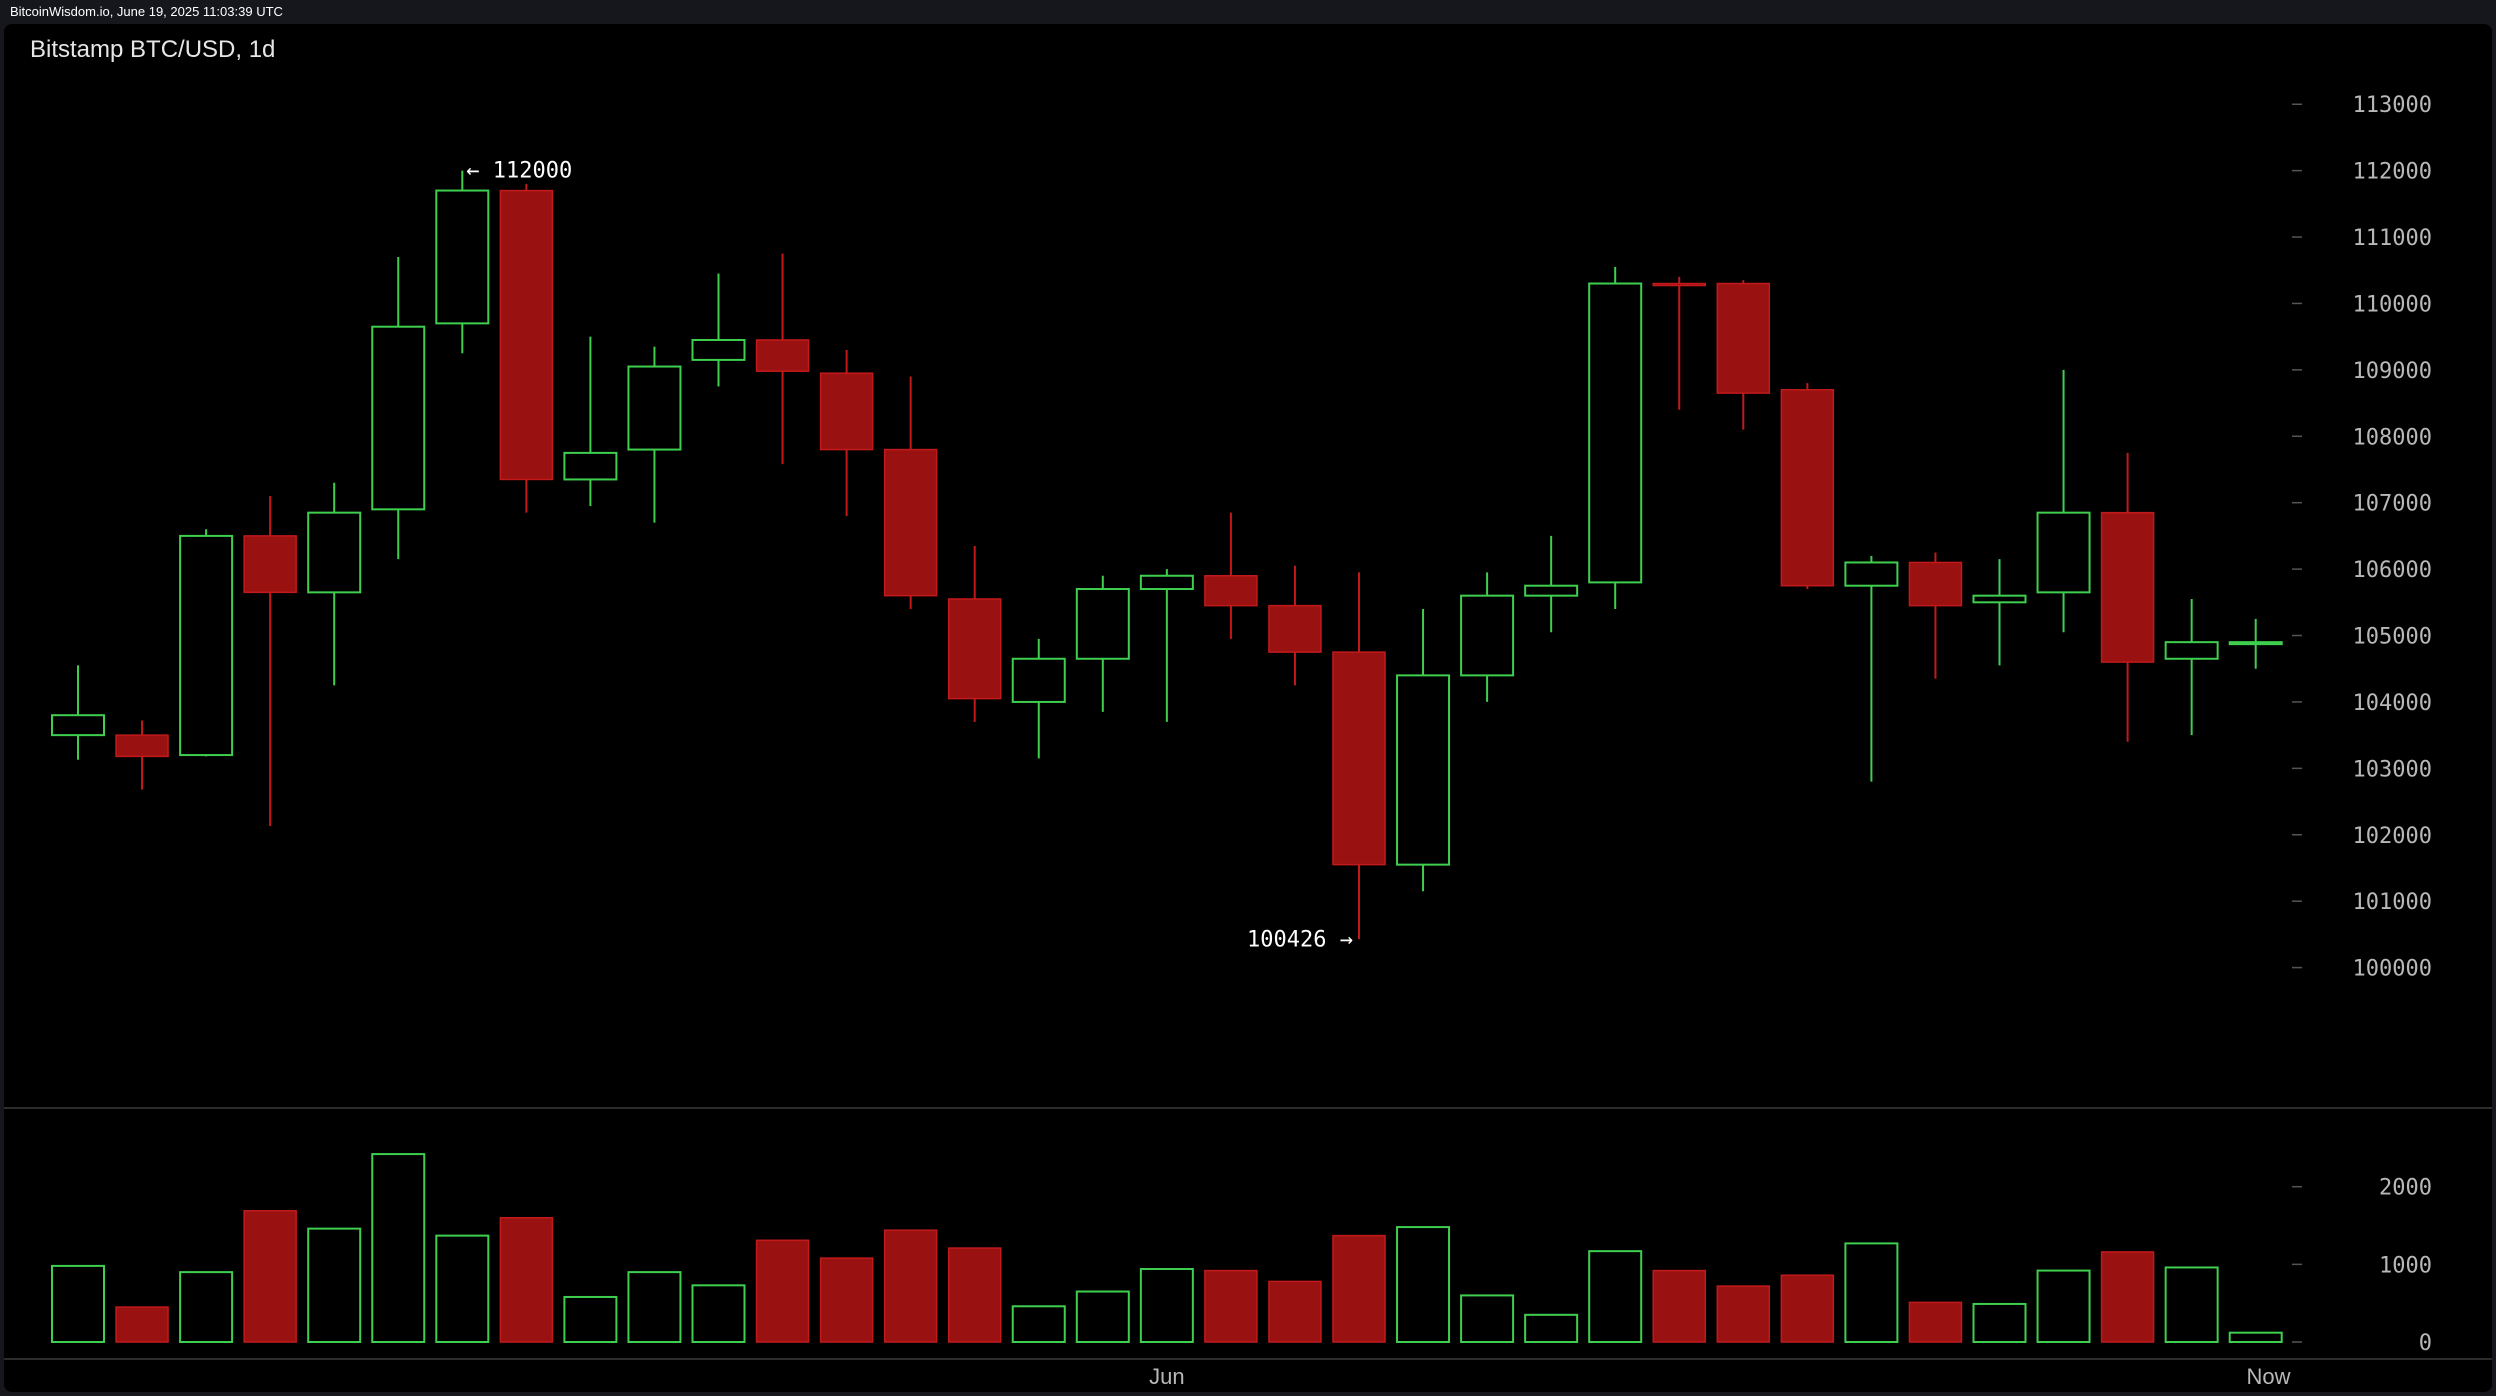 This screenshot has width=2496, height=1396. I want to click on y-tick-label: 109000, so click(2392, 371).